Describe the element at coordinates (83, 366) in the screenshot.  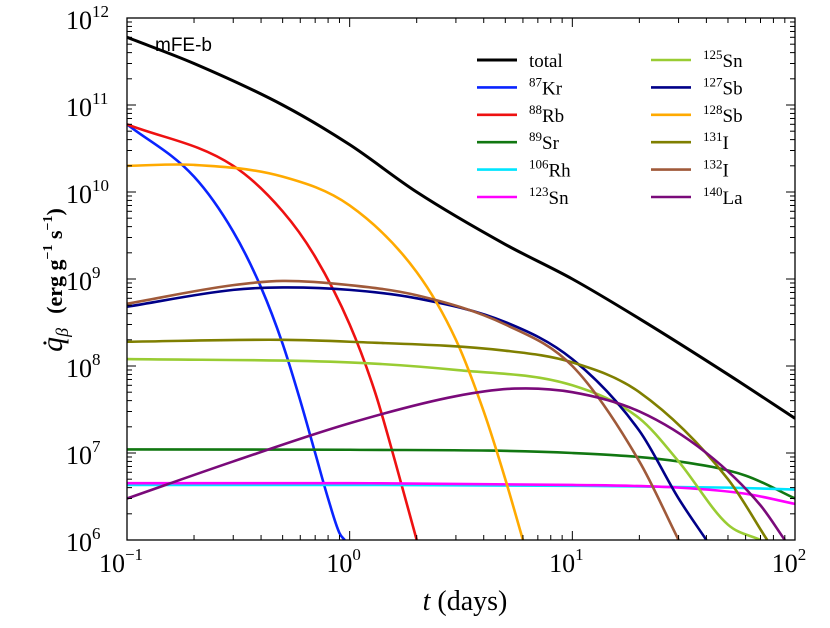
I see `y-tick-label: 10⁸` at that location.